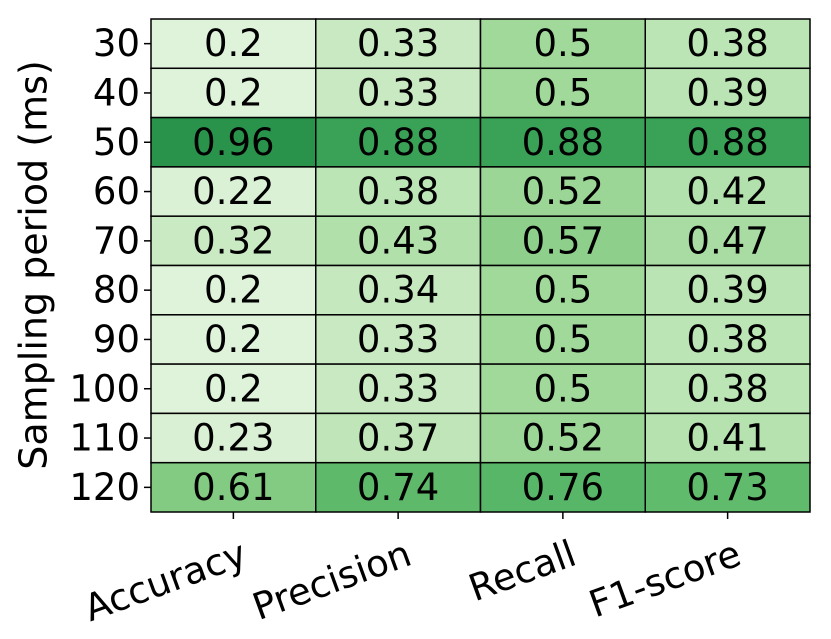 Image resolution: width=831 pixels, height=639 pixels. I want to click on cell-label: 0.96, so click(233, 142).